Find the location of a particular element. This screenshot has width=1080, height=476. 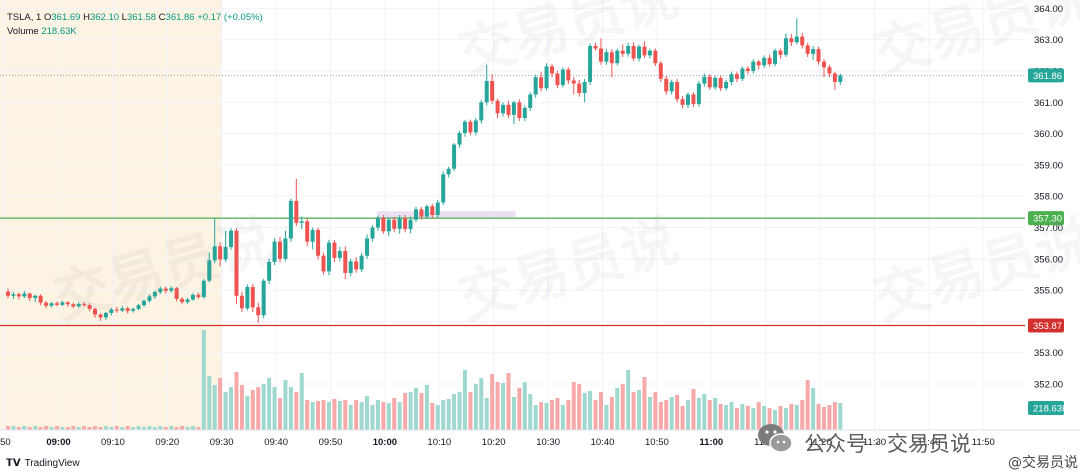

red-level-badge: 353.87 is located at coordinates (1046, 325).